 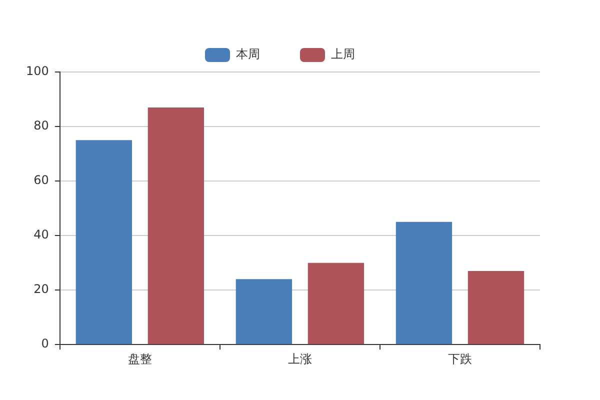 I want to click on y-tick-label: 100, so click(x=37, y=71).